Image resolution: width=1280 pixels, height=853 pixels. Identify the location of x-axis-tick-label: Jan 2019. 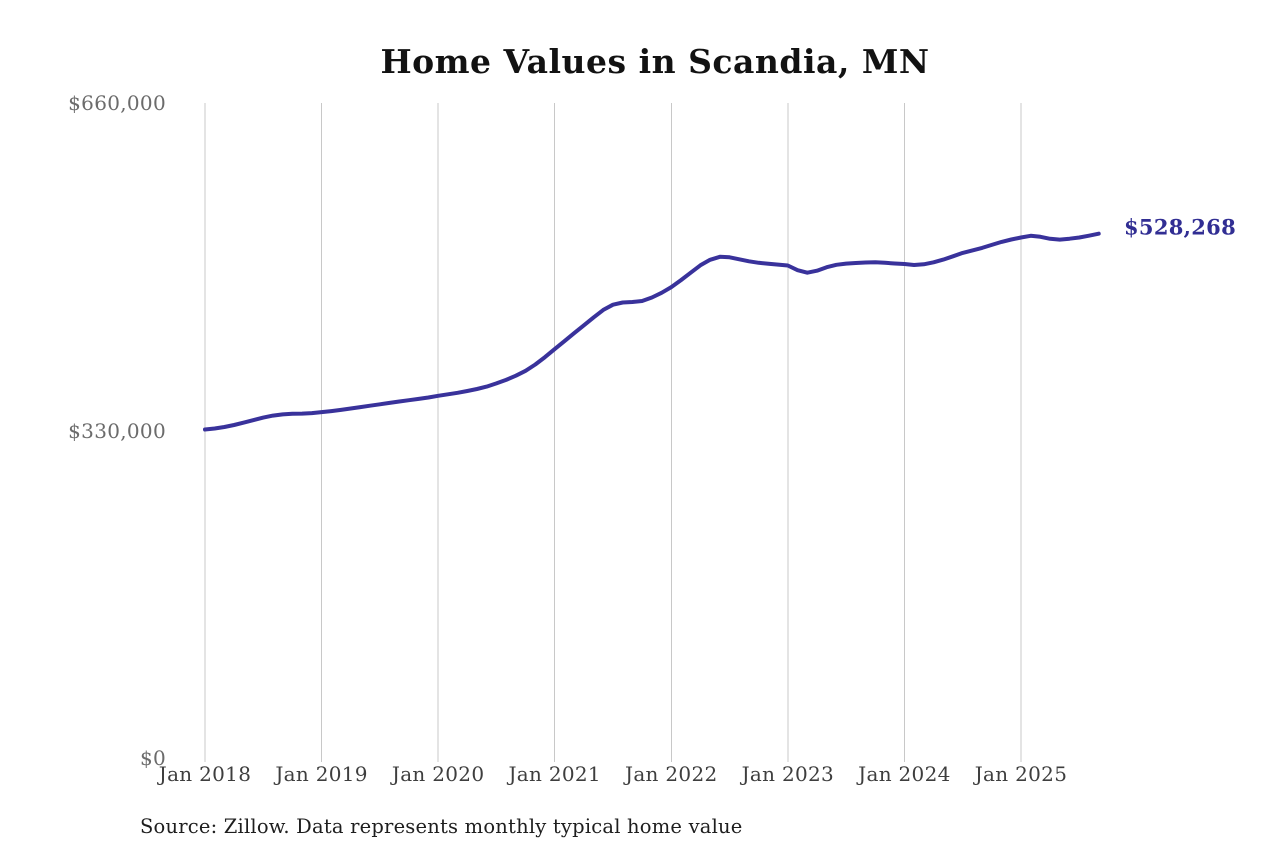
(321, 774).